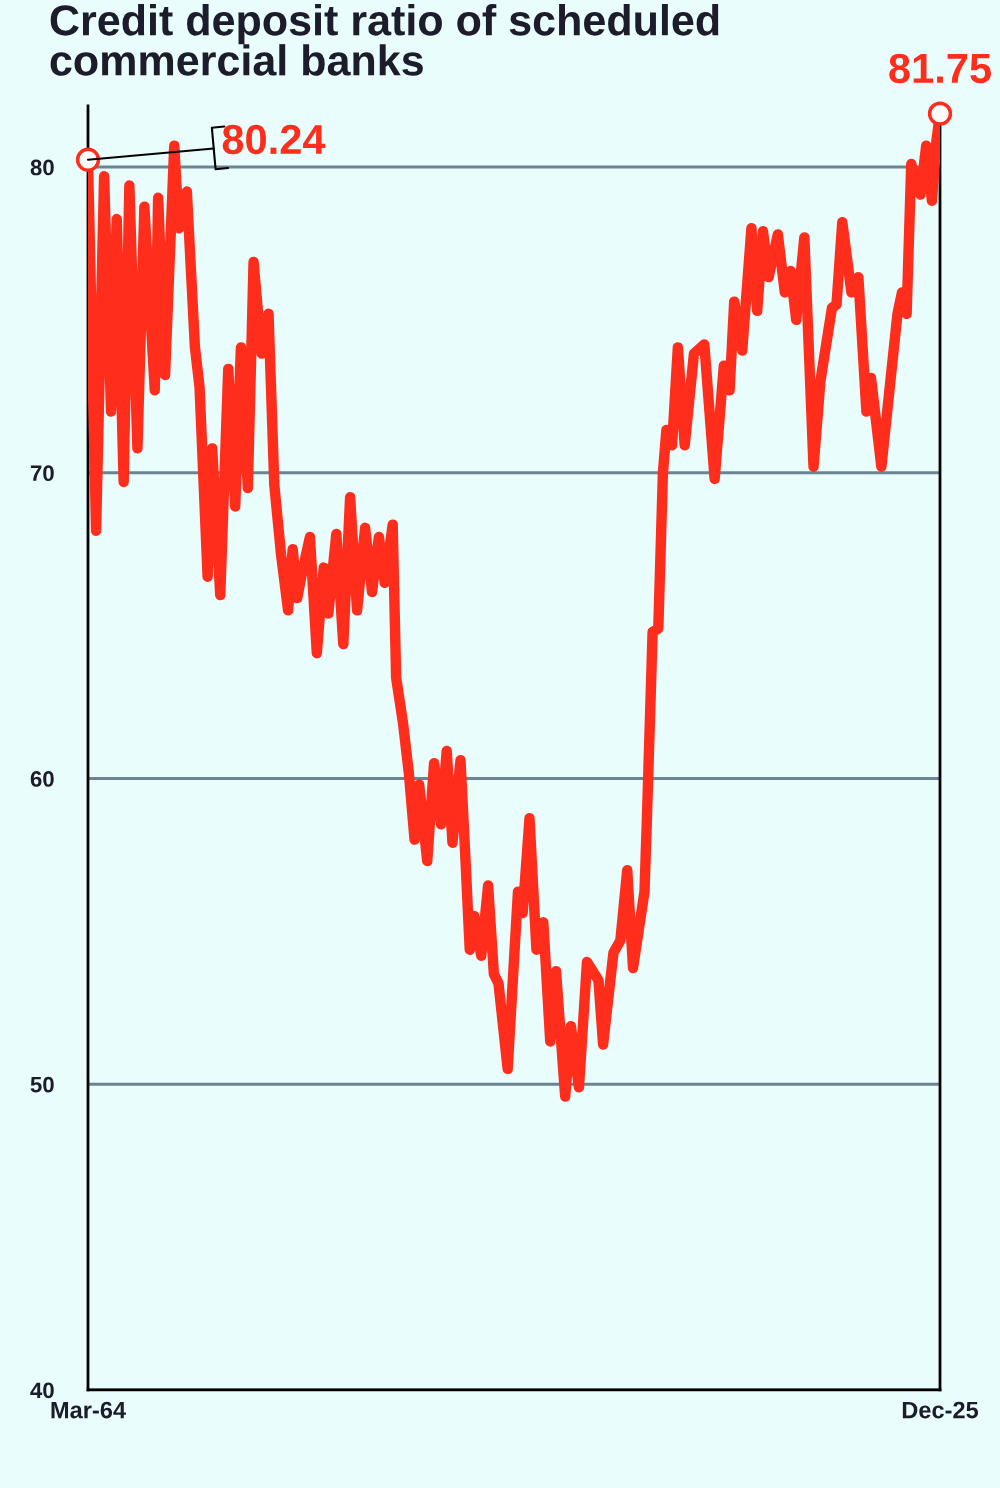 Image resolution: width=1000 pixels, height=1488 pixels. I want to click on y-tick-label: 80, so click(42, 167).